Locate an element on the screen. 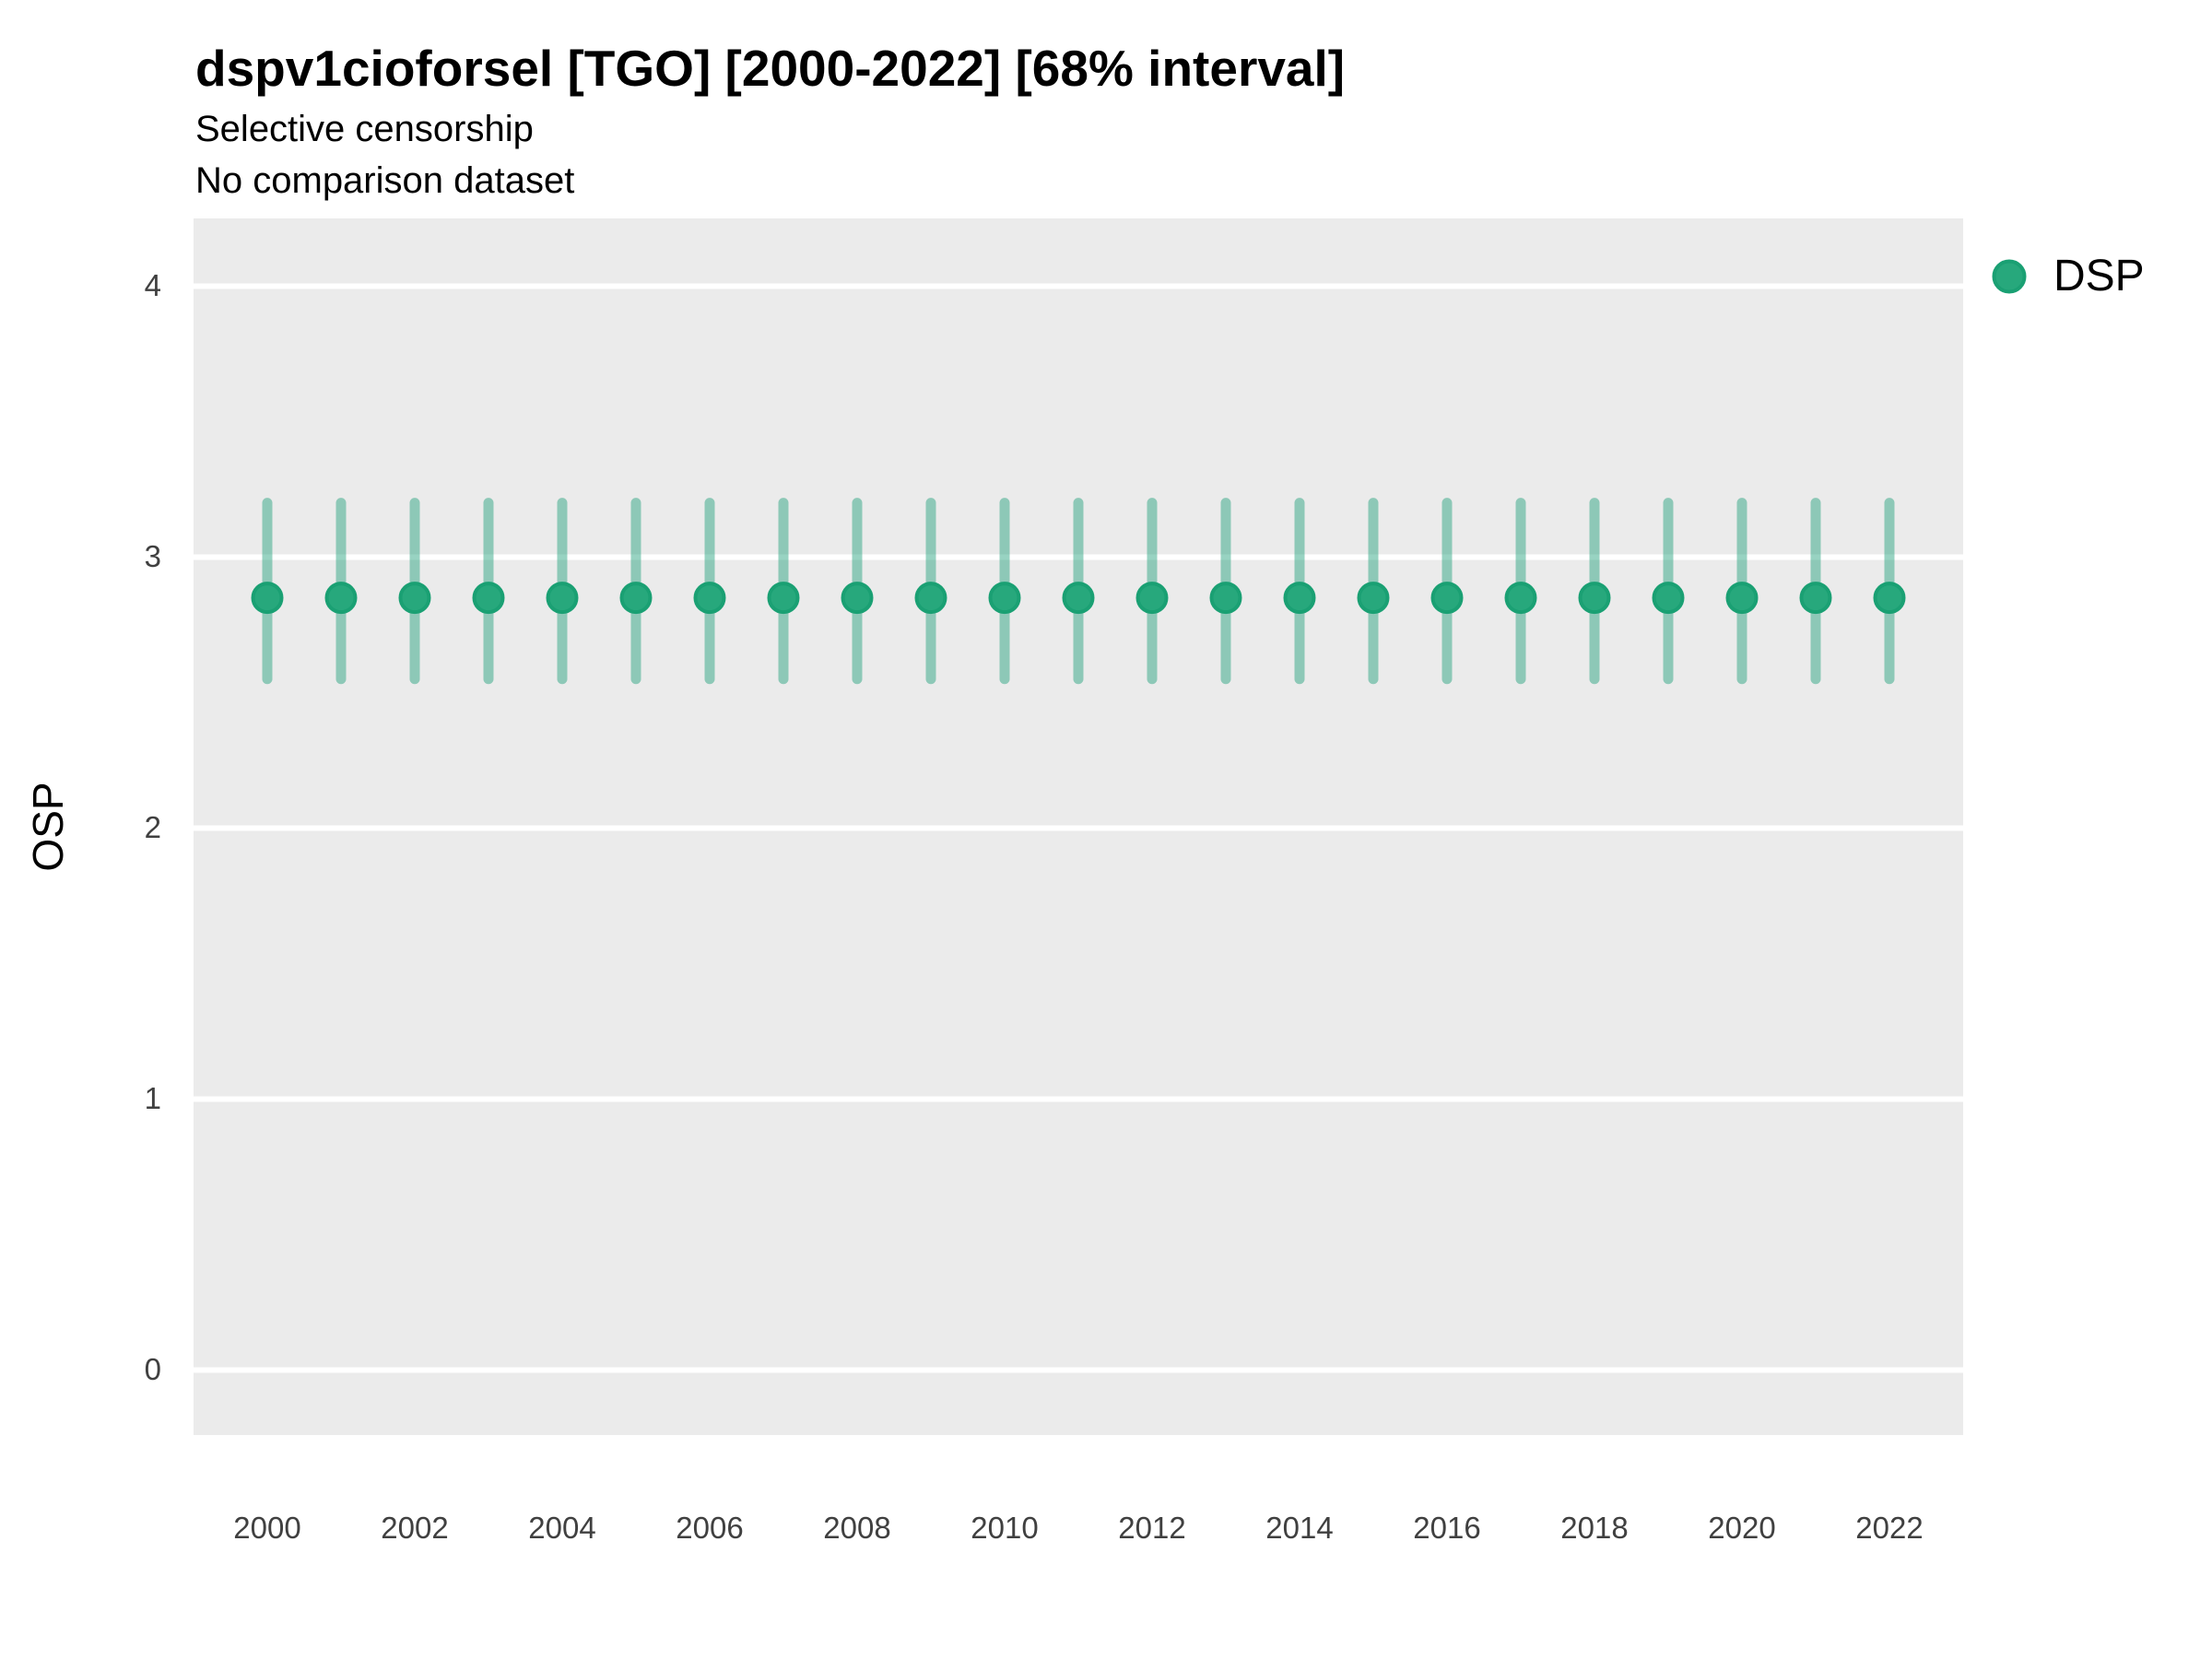 This screenshot has height=1659, width=2212. data-point-2009 is located at coordinates (930, 598).